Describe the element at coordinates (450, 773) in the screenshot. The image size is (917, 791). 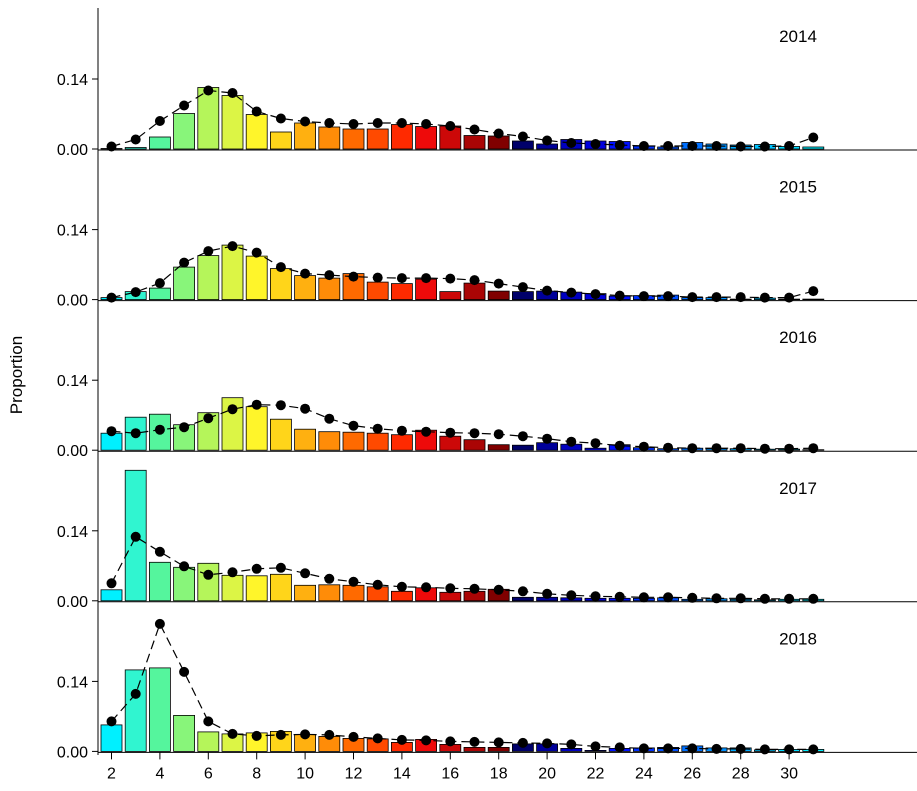
I see `x-tick-label: 16` at that location.